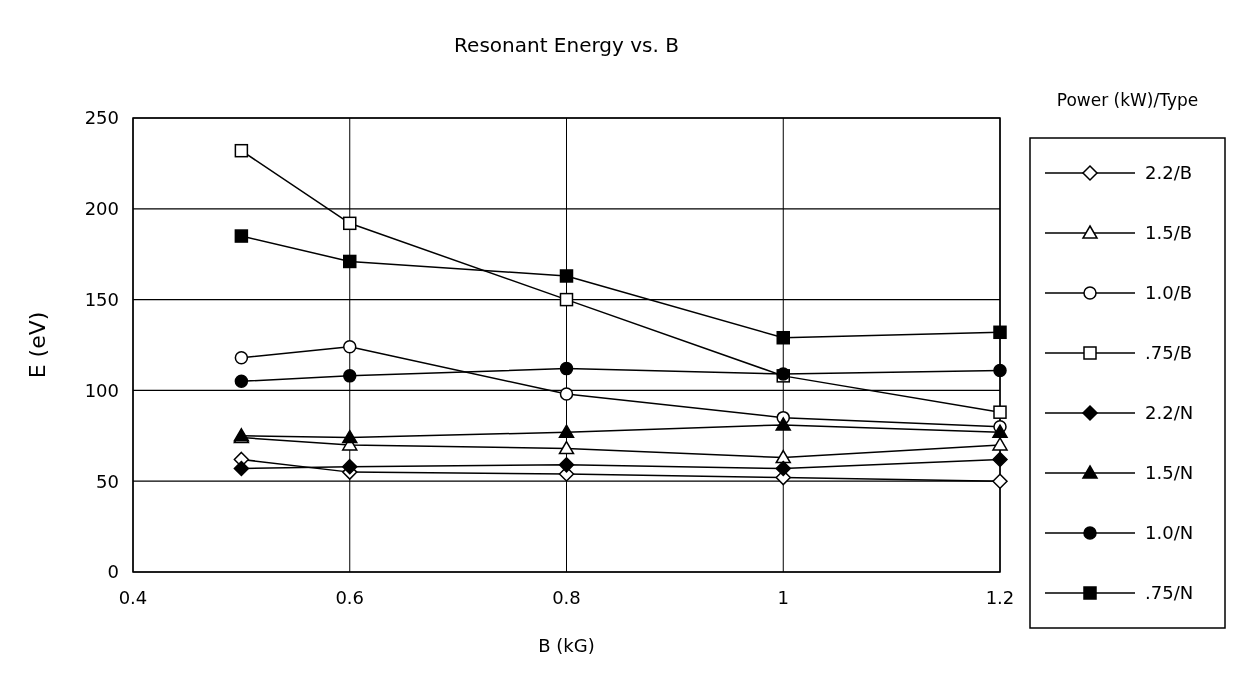 The width and height of the screenshot is (1234, 681). I want to click on legend-label: 2.2/N, so click(1169, 413).